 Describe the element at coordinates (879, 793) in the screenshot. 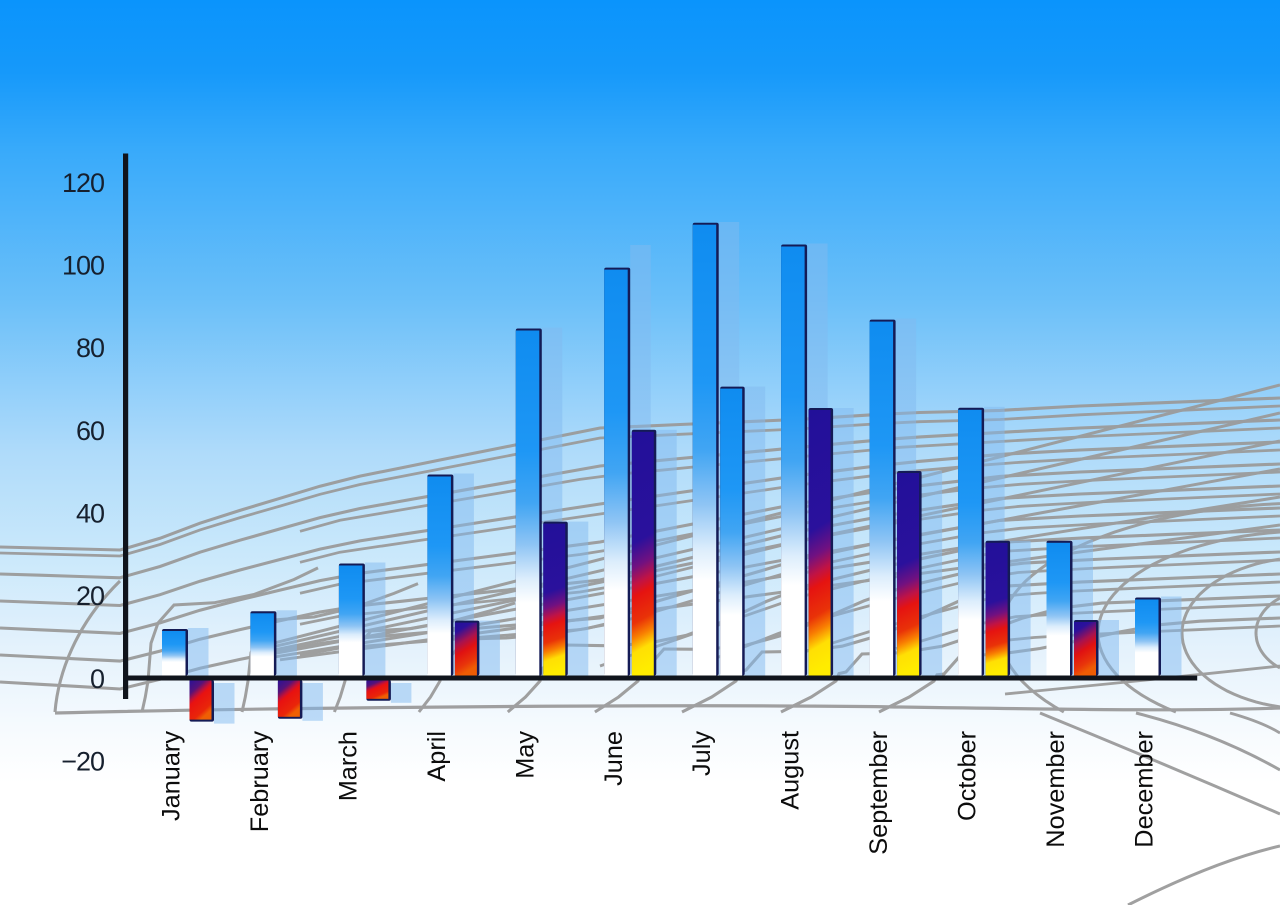

I see `svg-text: September` at that location.